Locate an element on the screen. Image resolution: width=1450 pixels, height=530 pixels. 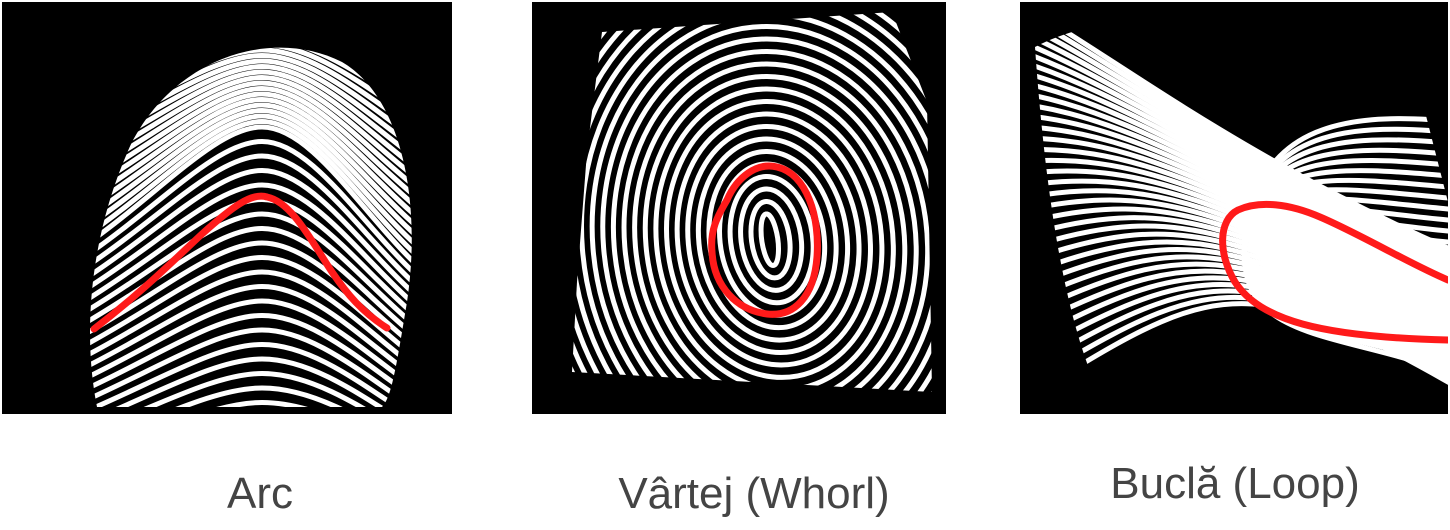
whorl-caption: Vârtej (Whorl) is located at coordinates (754, 494).